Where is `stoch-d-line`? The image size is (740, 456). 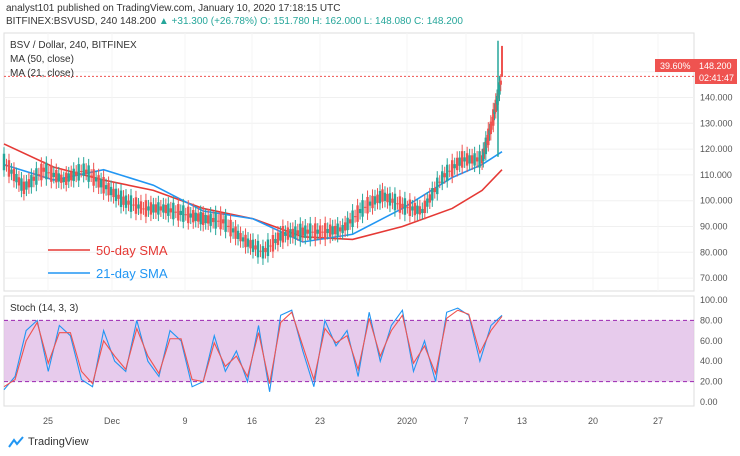 stoch-d-line is located at coordinates (253, 348).